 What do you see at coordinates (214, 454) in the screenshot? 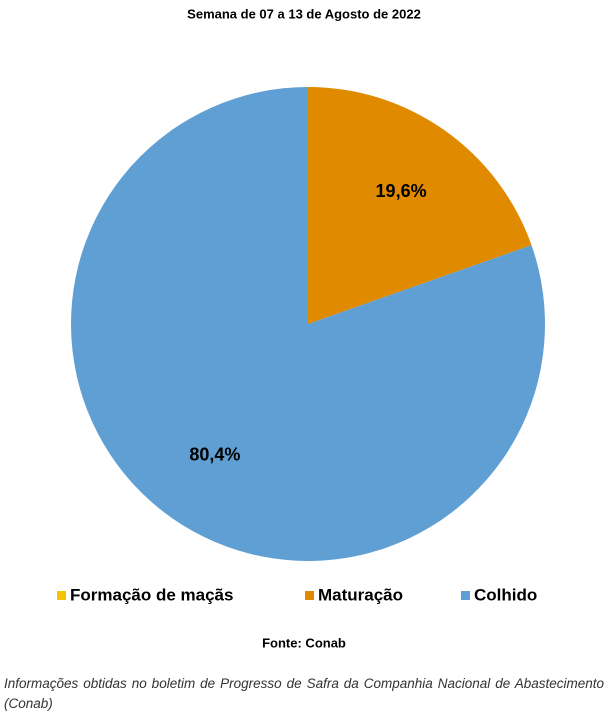
I see `data-label: 80,4%` at bounding box center [214, 454].